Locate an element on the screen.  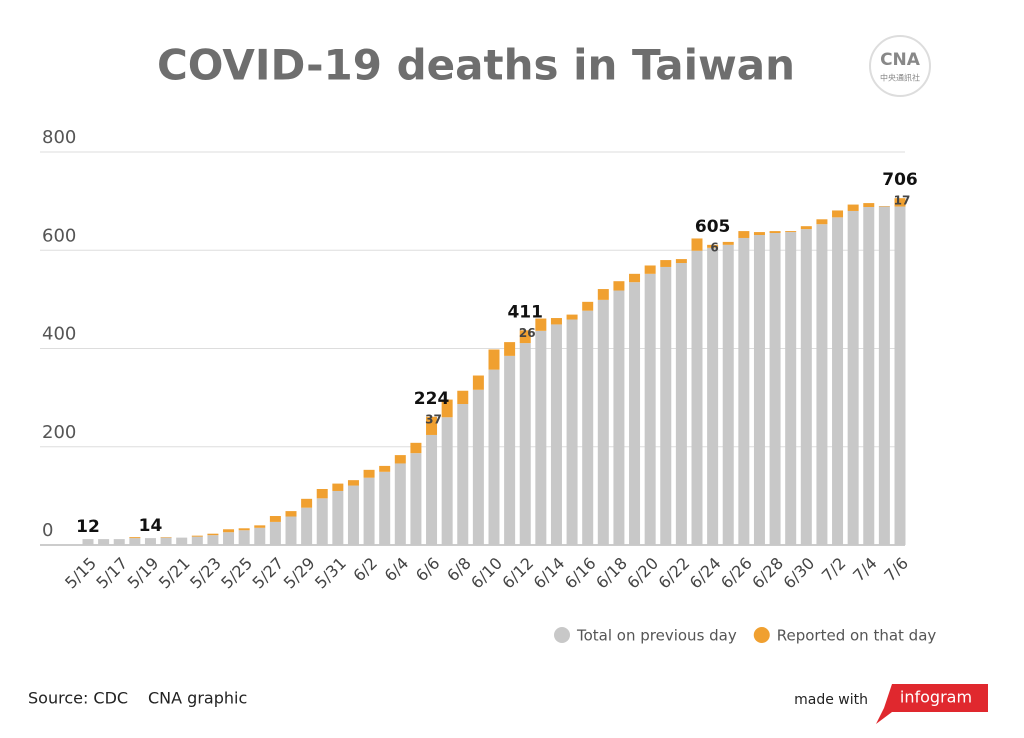
total-label: 706 is located at coordinates (900, 180).